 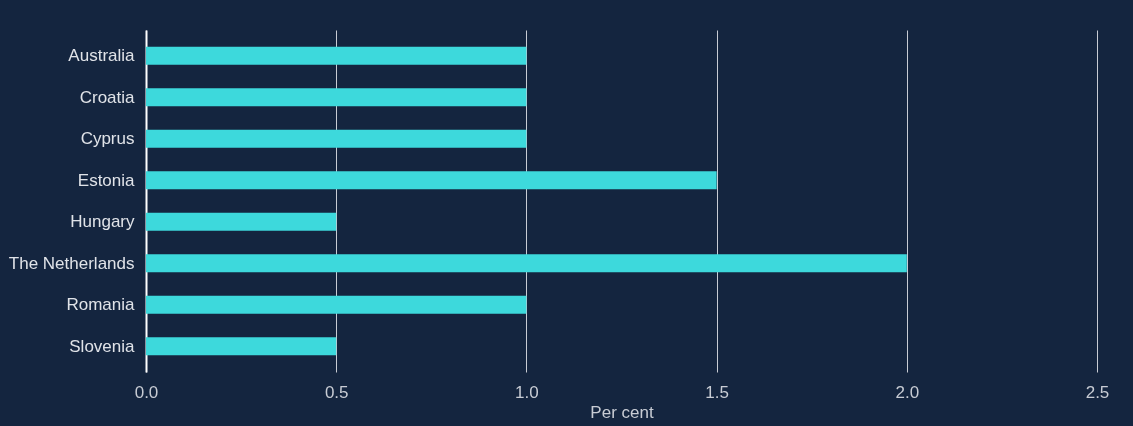 I want to click on y-tick-label: Australia, so click(x=102, y=56).